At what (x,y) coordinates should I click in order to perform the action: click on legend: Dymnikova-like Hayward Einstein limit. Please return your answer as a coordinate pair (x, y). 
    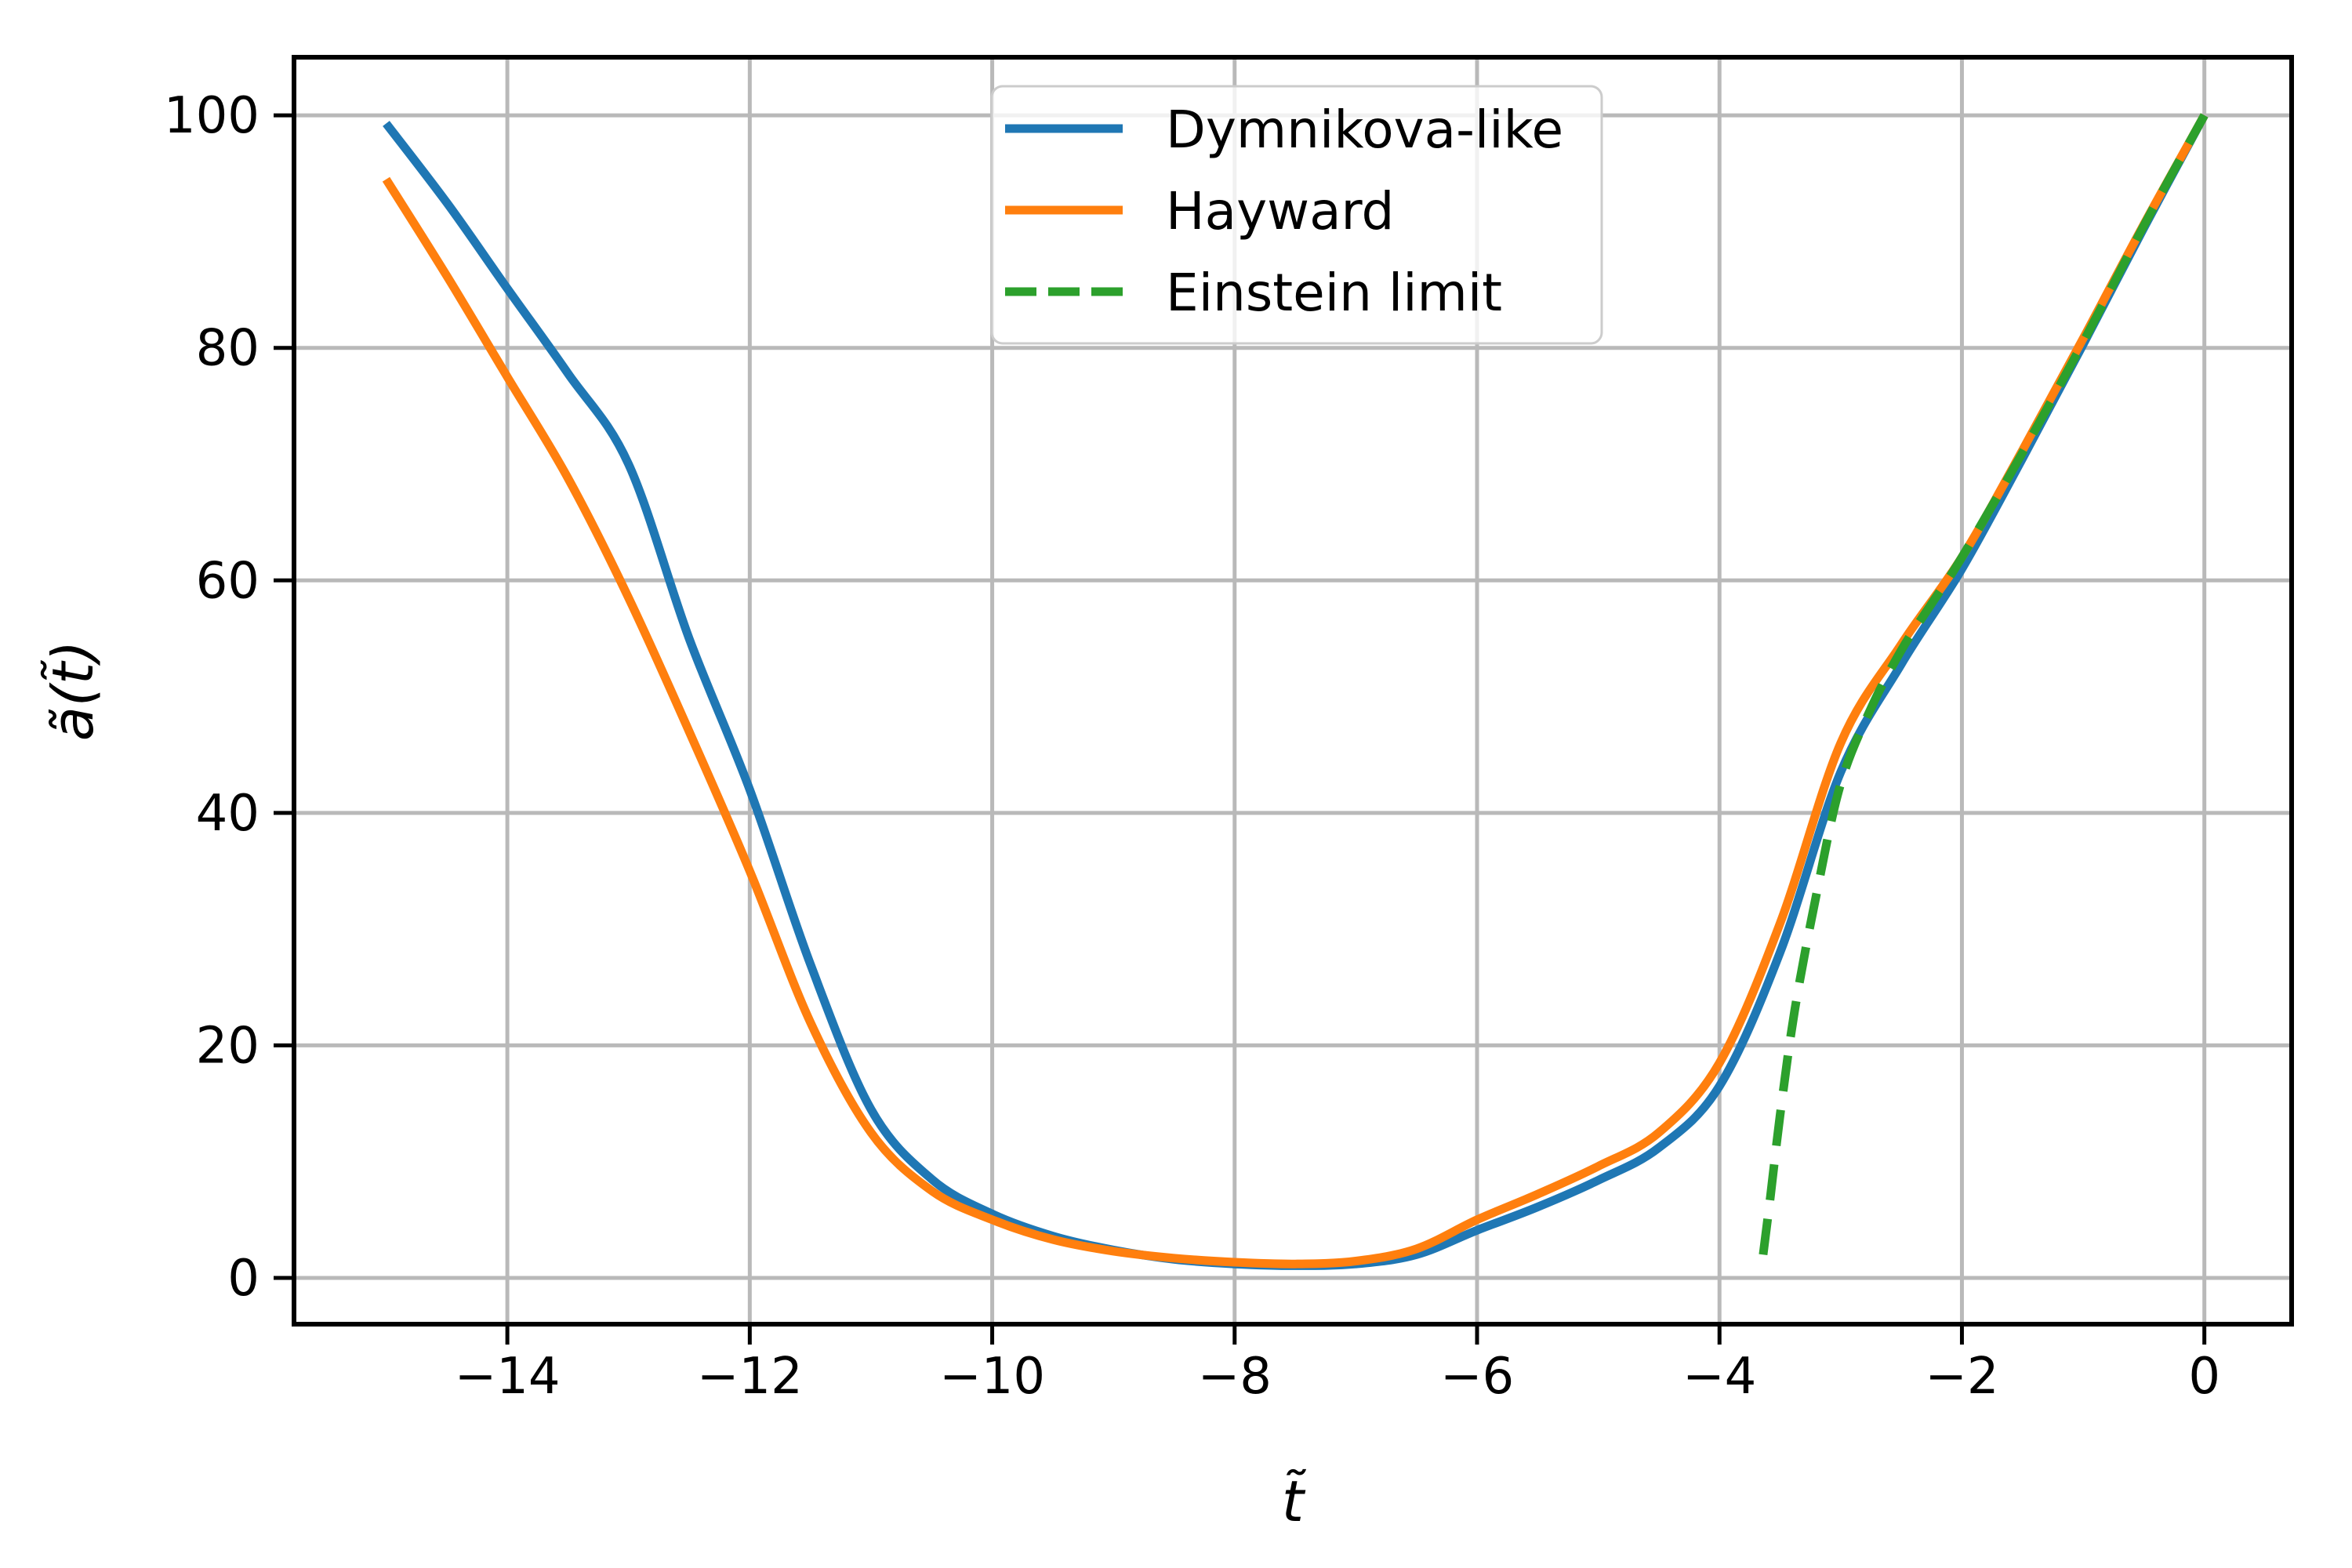
    Looking at the image, I should click on (1296, 215).